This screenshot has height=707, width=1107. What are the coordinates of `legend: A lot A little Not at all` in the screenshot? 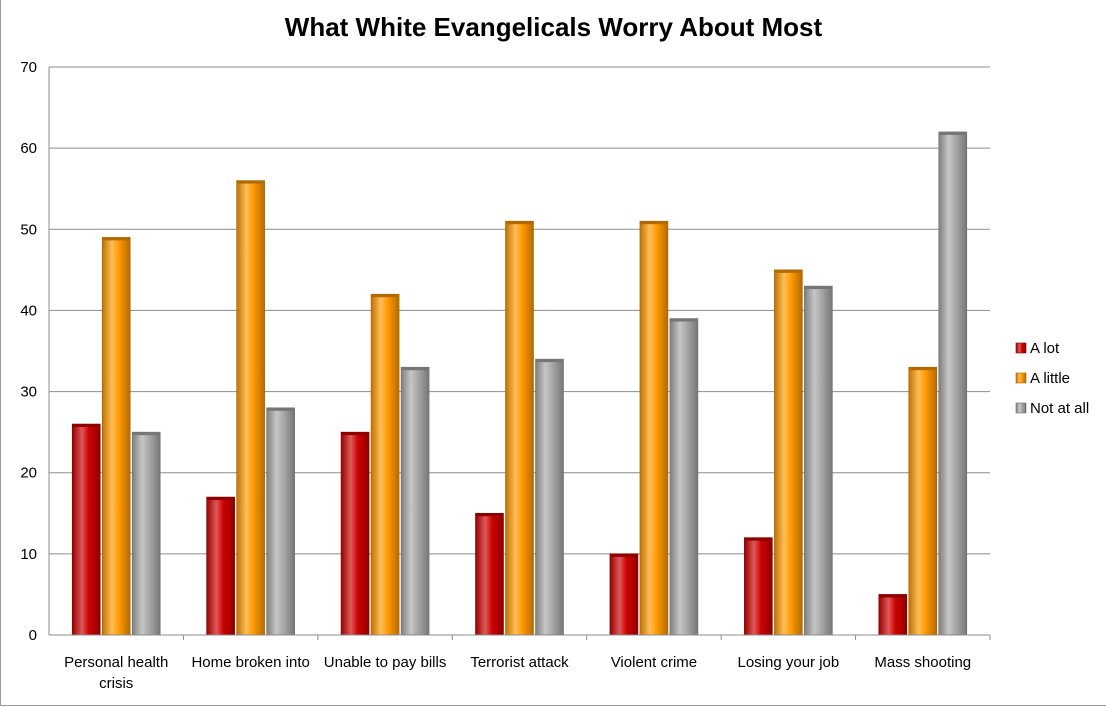 It's located at (1052, 378).